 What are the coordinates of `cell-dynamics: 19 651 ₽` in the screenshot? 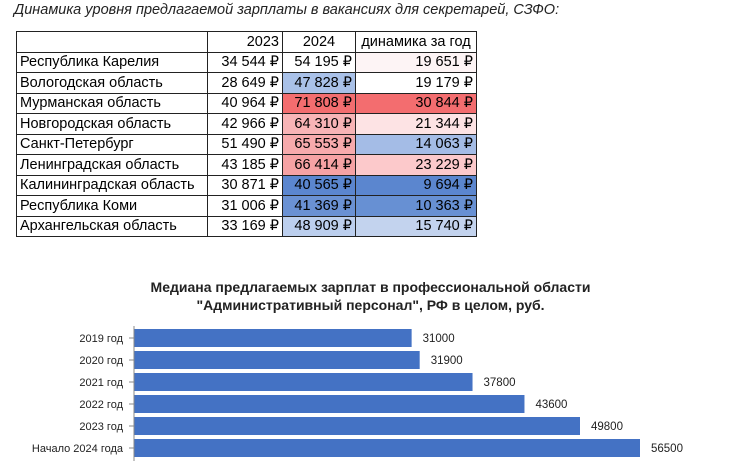 It's located at (416, 62).